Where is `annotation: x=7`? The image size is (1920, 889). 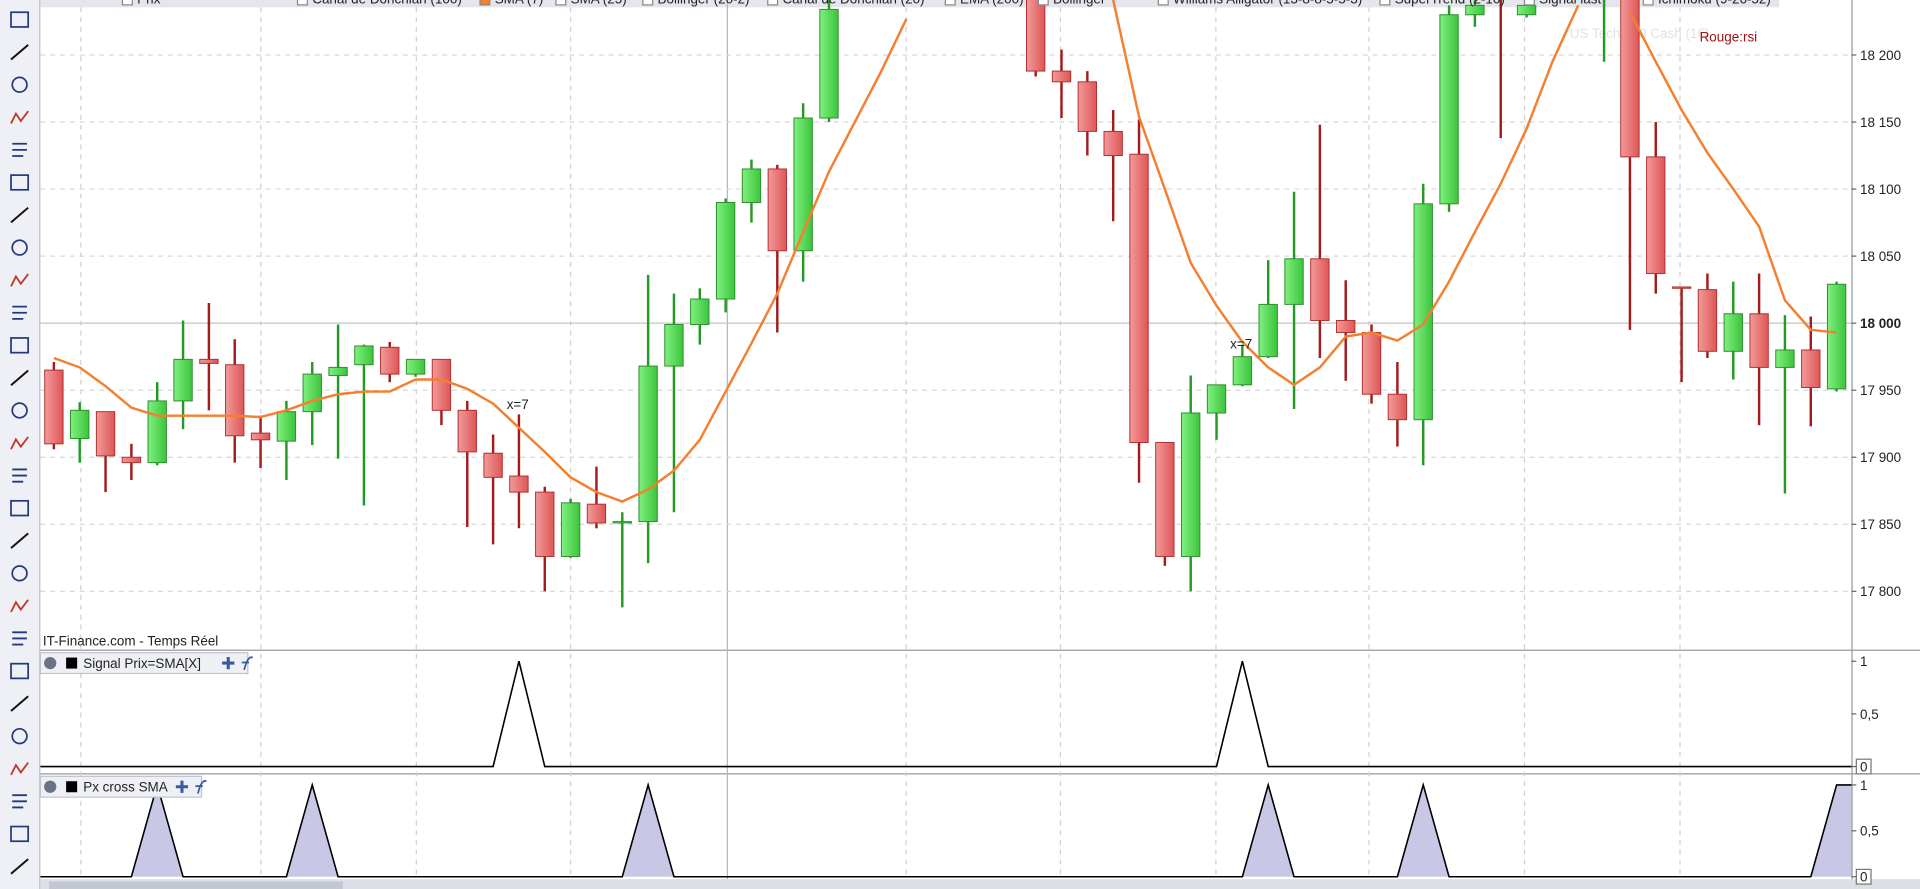
annotation: x=7 is located at coordinates (1241, 344).